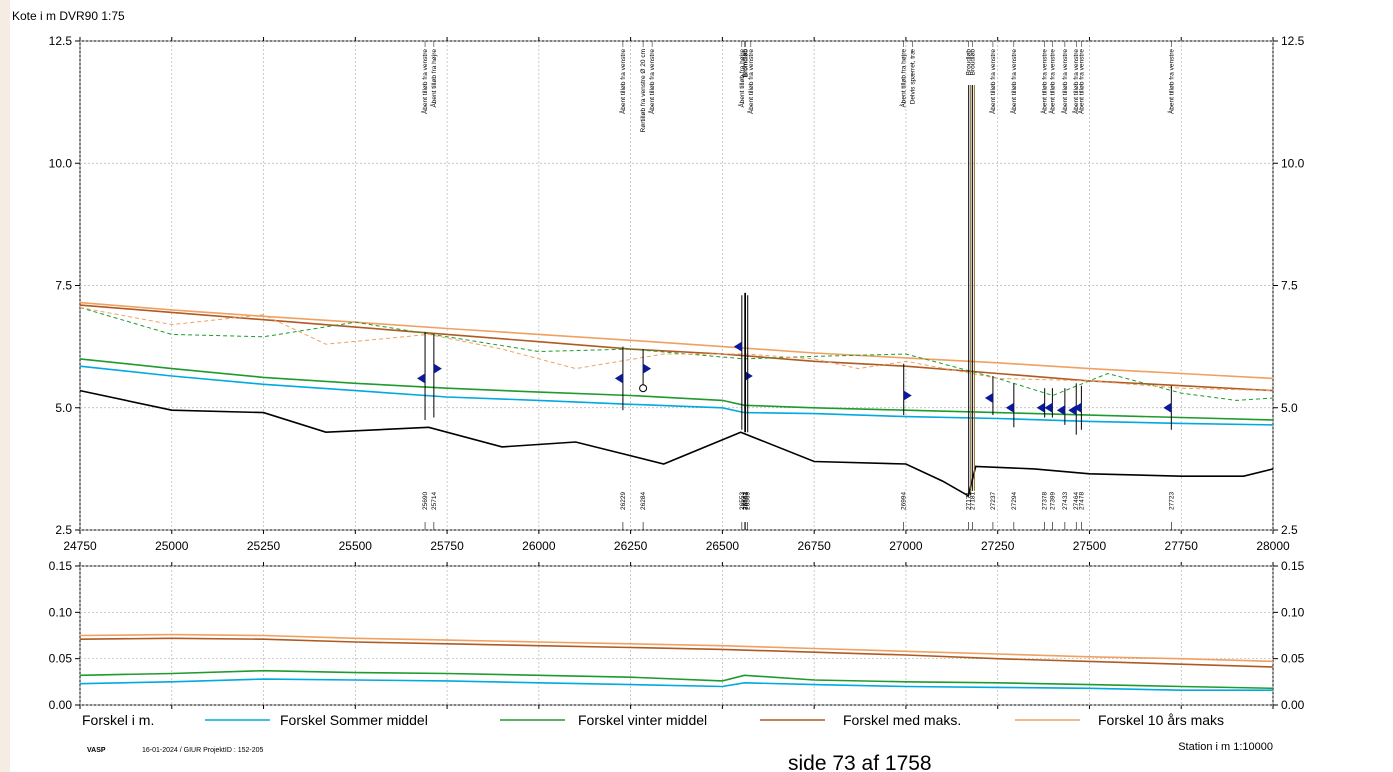 This screenshot has width=1393, height=772. I want to click on structure-station-label: 27294, so click(1014, 501).